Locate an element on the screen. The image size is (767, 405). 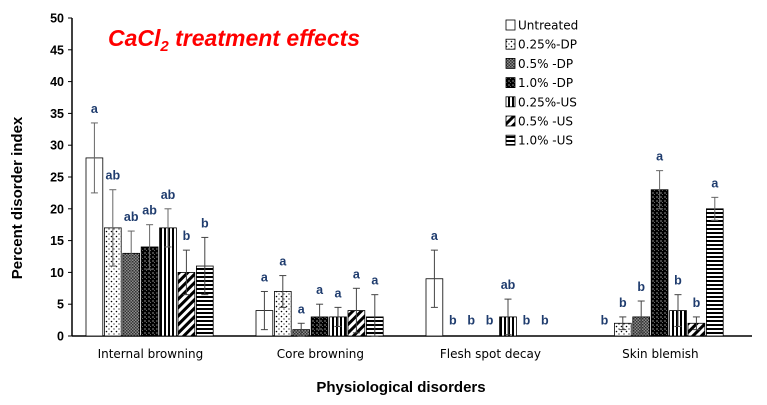
legend-label: 0.25%-US is located at coordinates (547, 102).